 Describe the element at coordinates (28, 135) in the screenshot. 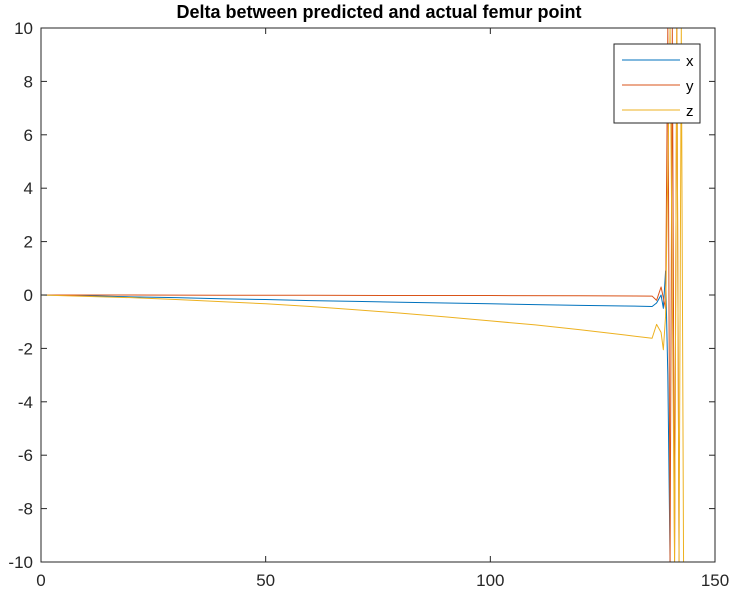

I see `y-tick-label: 6` at that location.